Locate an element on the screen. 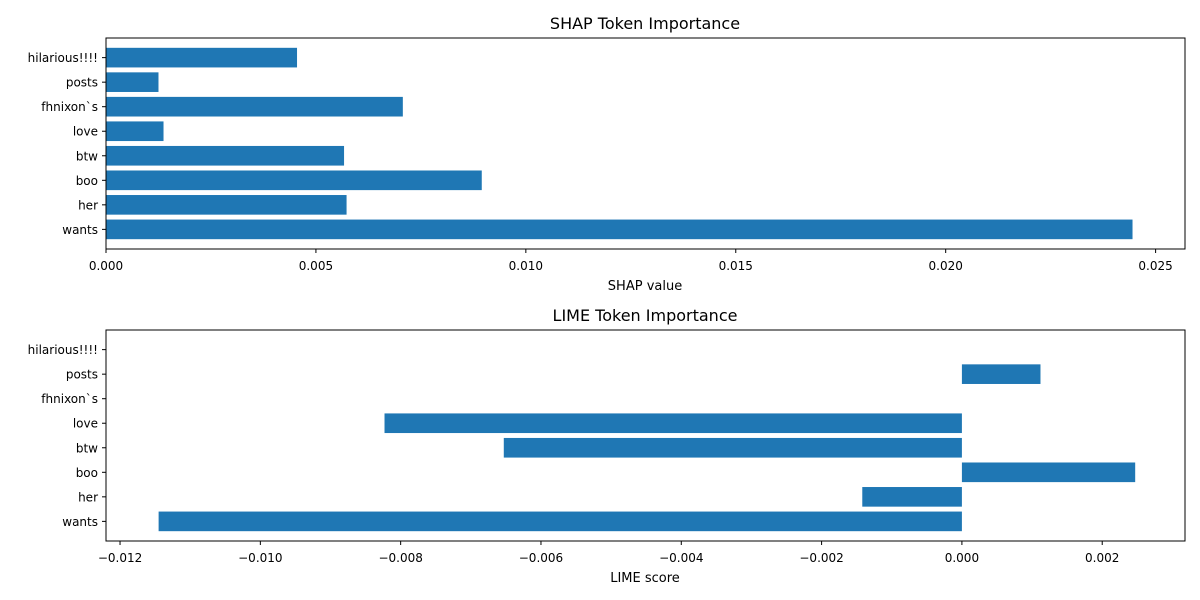 This screenshot has height=600, width=1200. lime-y-tick-label: btw is located at coordinates (87, 448).